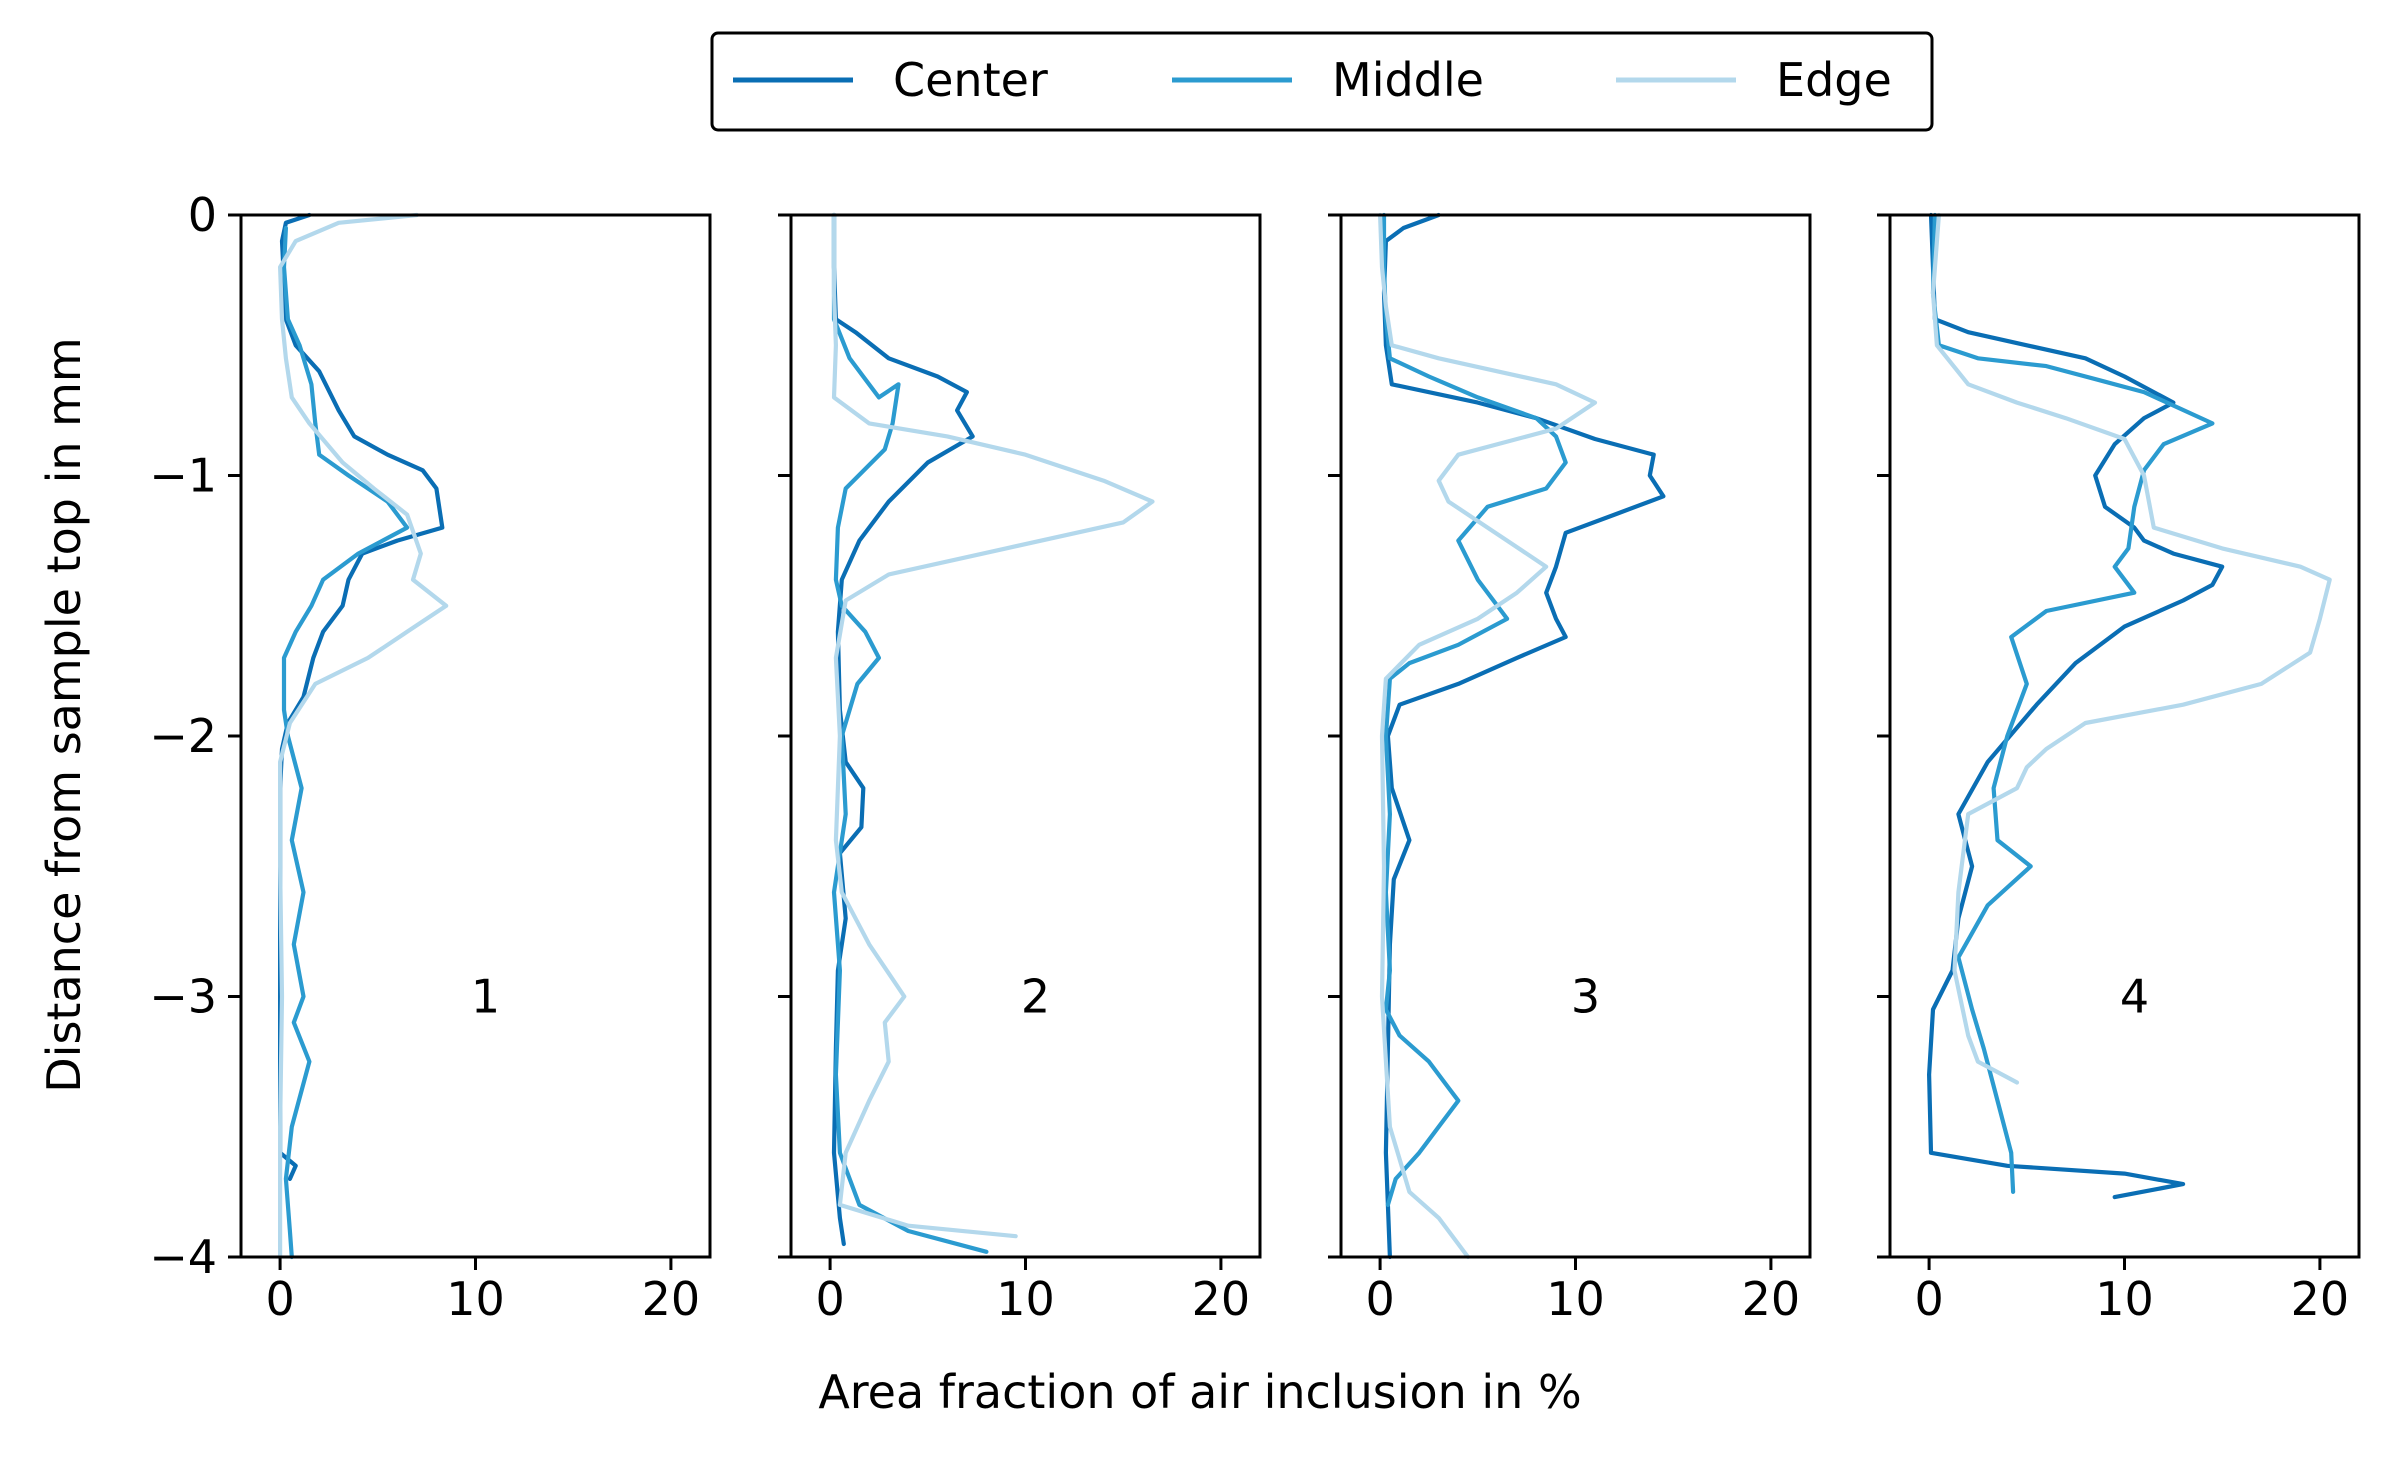 The height and width of the screenshot is (1462, 2390). I want to click on y-tick-label: −4, so click(183, 1257).